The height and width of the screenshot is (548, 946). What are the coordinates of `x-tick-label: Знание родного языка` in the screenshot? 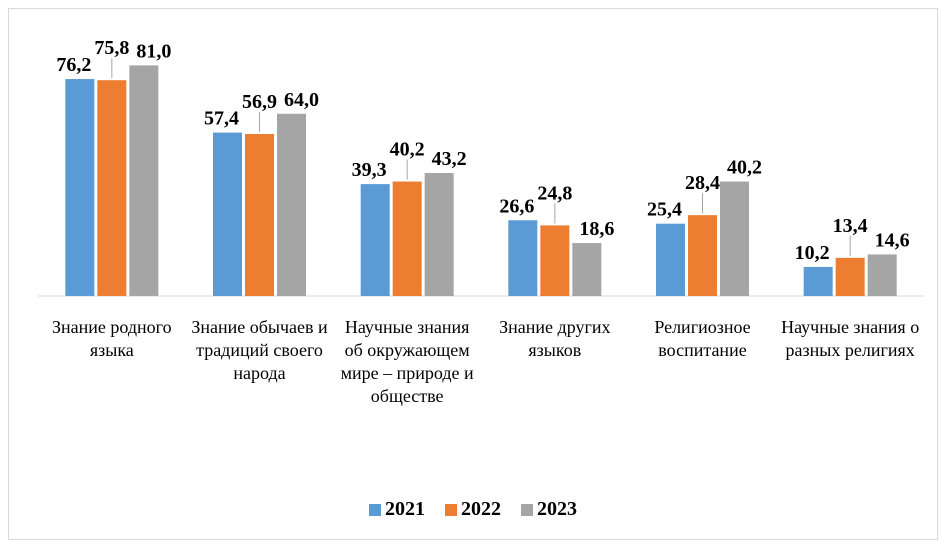 It's located at (112, 338).